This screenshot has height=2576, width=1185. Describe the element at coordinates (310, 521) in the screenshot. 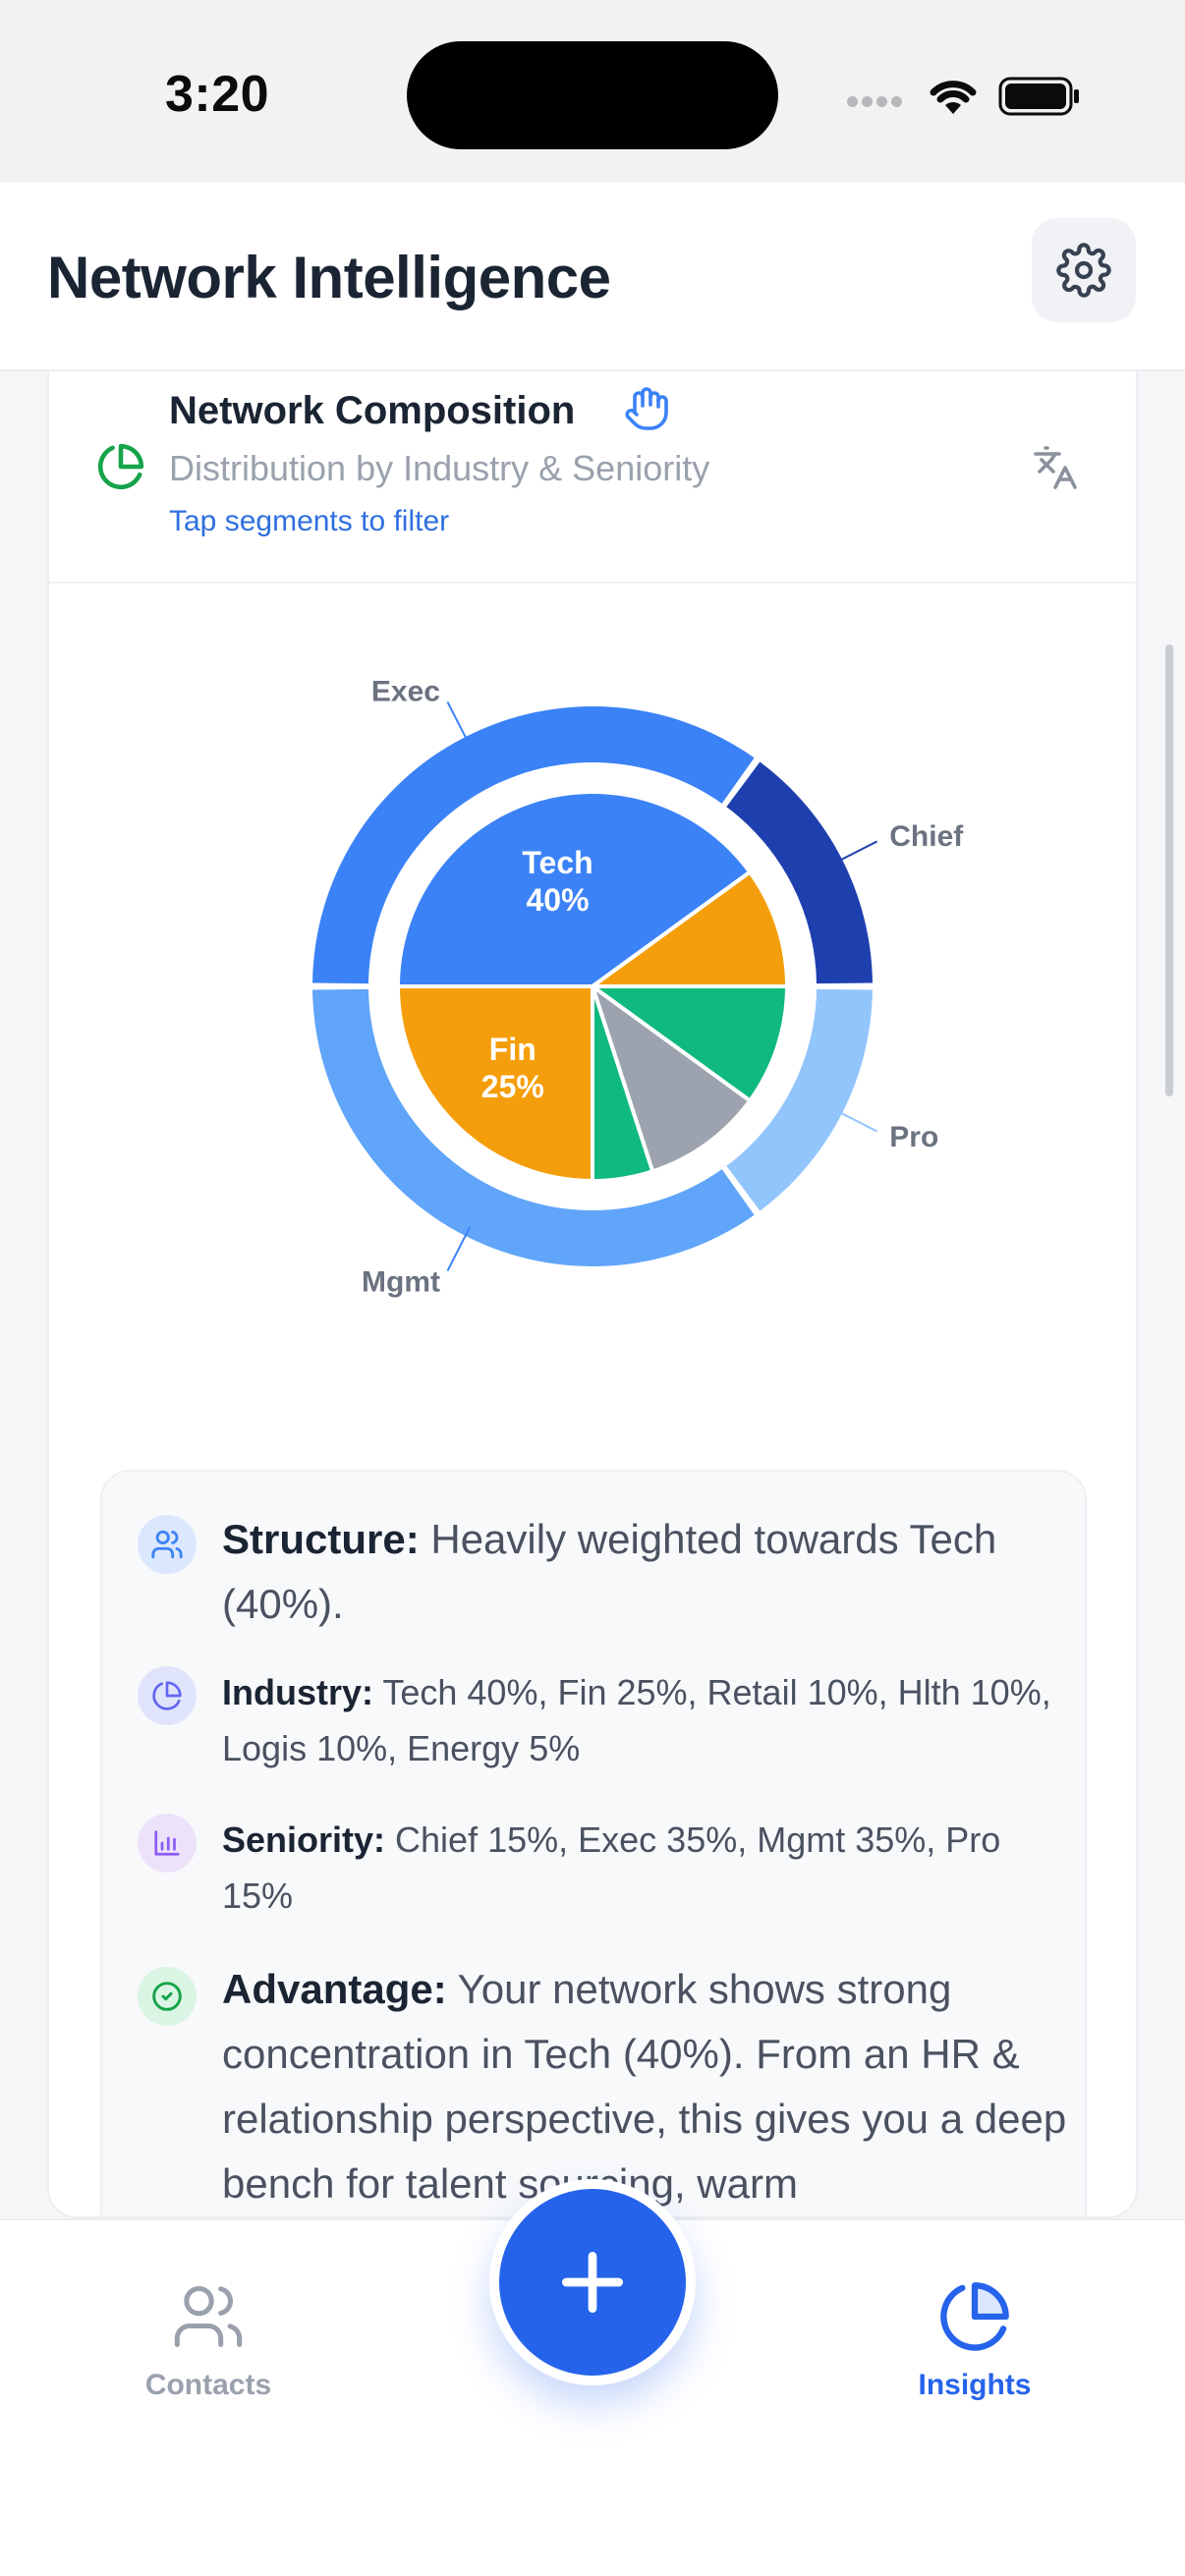

I see `filter-hint: Tap segments to filter` at that location.